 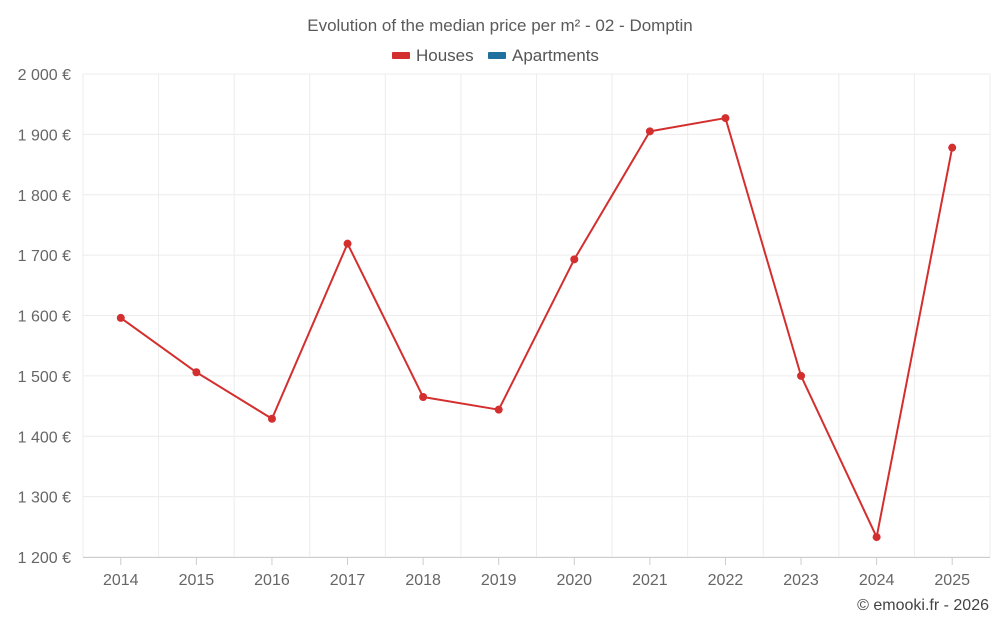 What do you see at coordinates (801, 580) in the screenshot?
I see `x-tick-label: 2023` at bounding box center [801, 580].